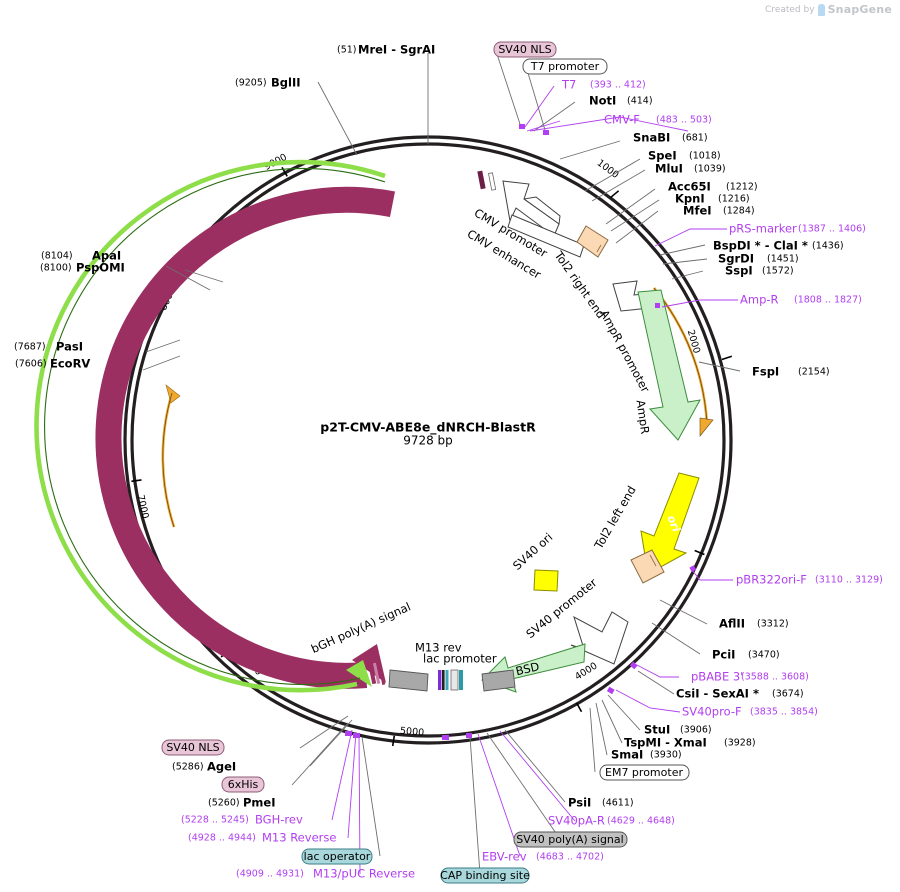  I want to click on axis-tick-5000: 5000, so click(408, 736).